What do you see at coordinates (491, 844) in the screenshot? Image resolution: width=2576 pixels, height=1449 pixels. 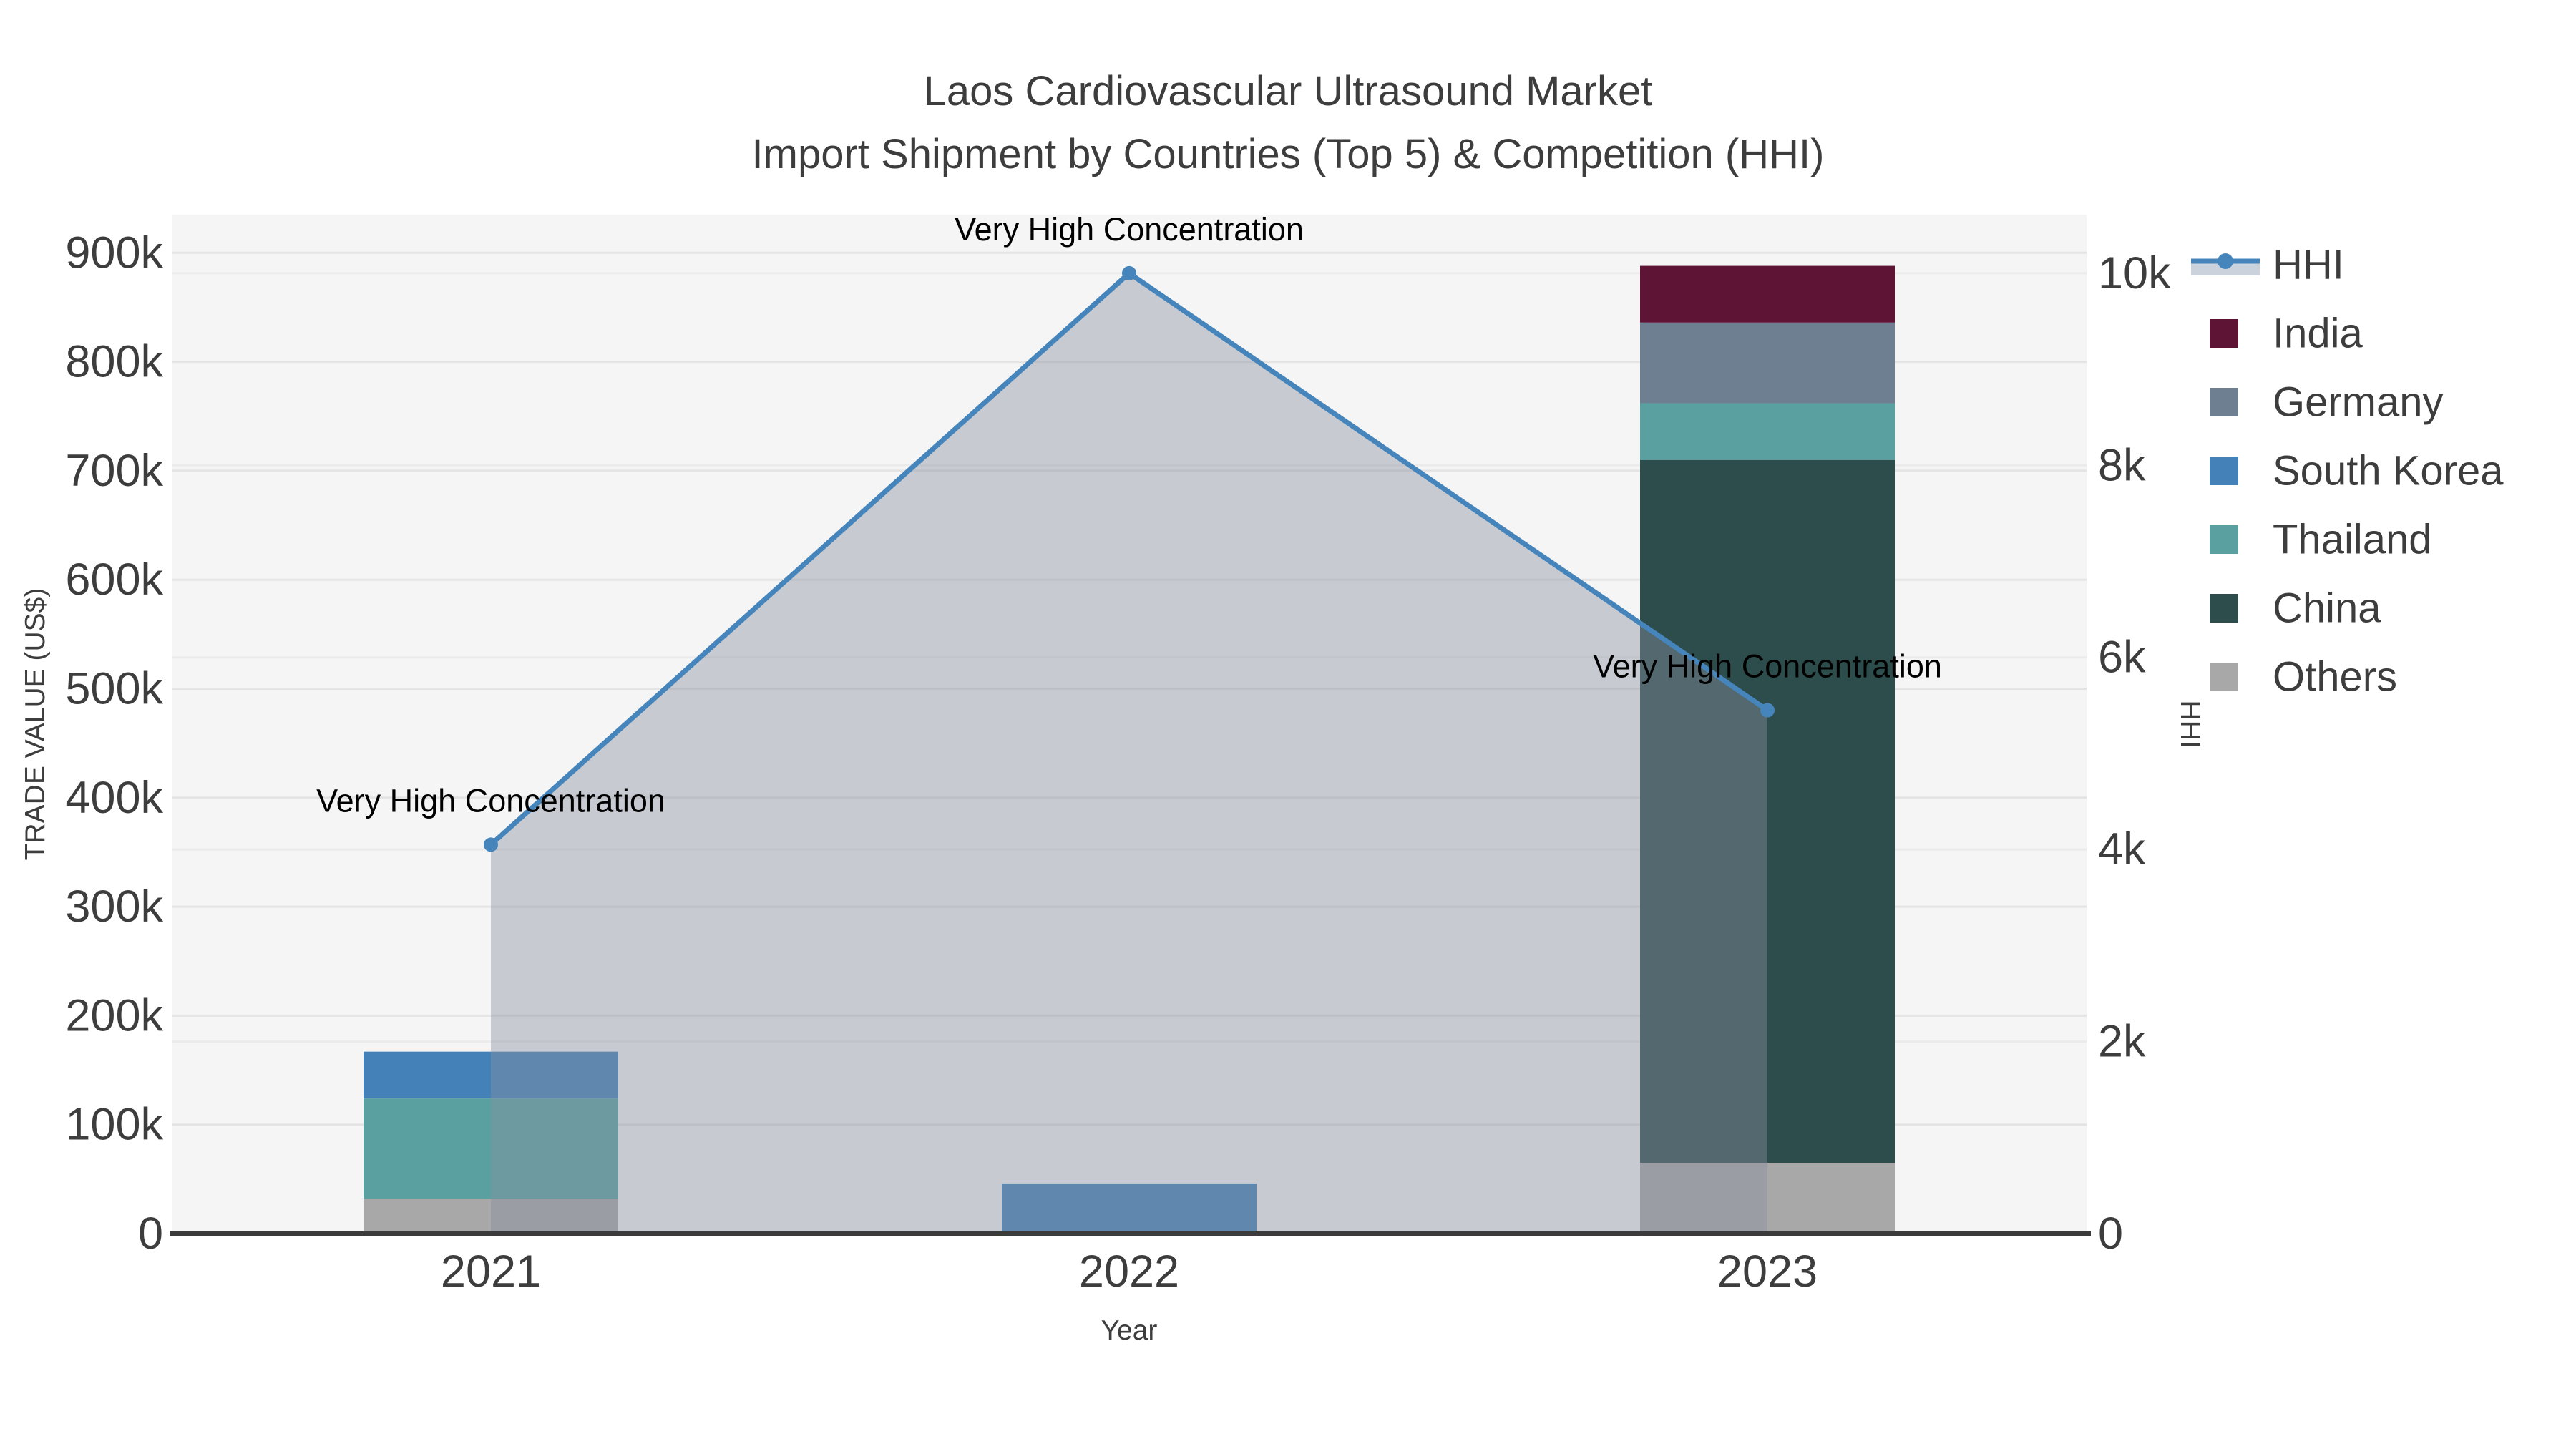 I see `hhi-marker-2021` at bounding box center [491, 844].